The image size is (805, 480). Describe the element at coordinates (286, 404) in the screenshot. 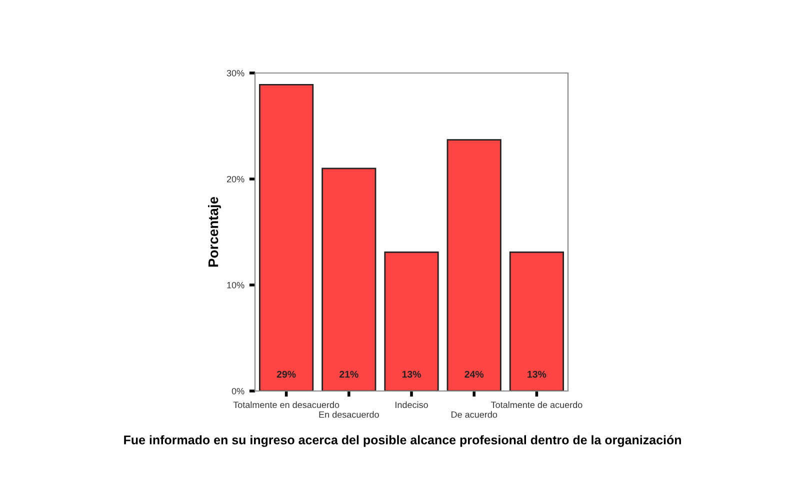

I see `x-tick-label: Totalmente en desacuerdo` at that location.